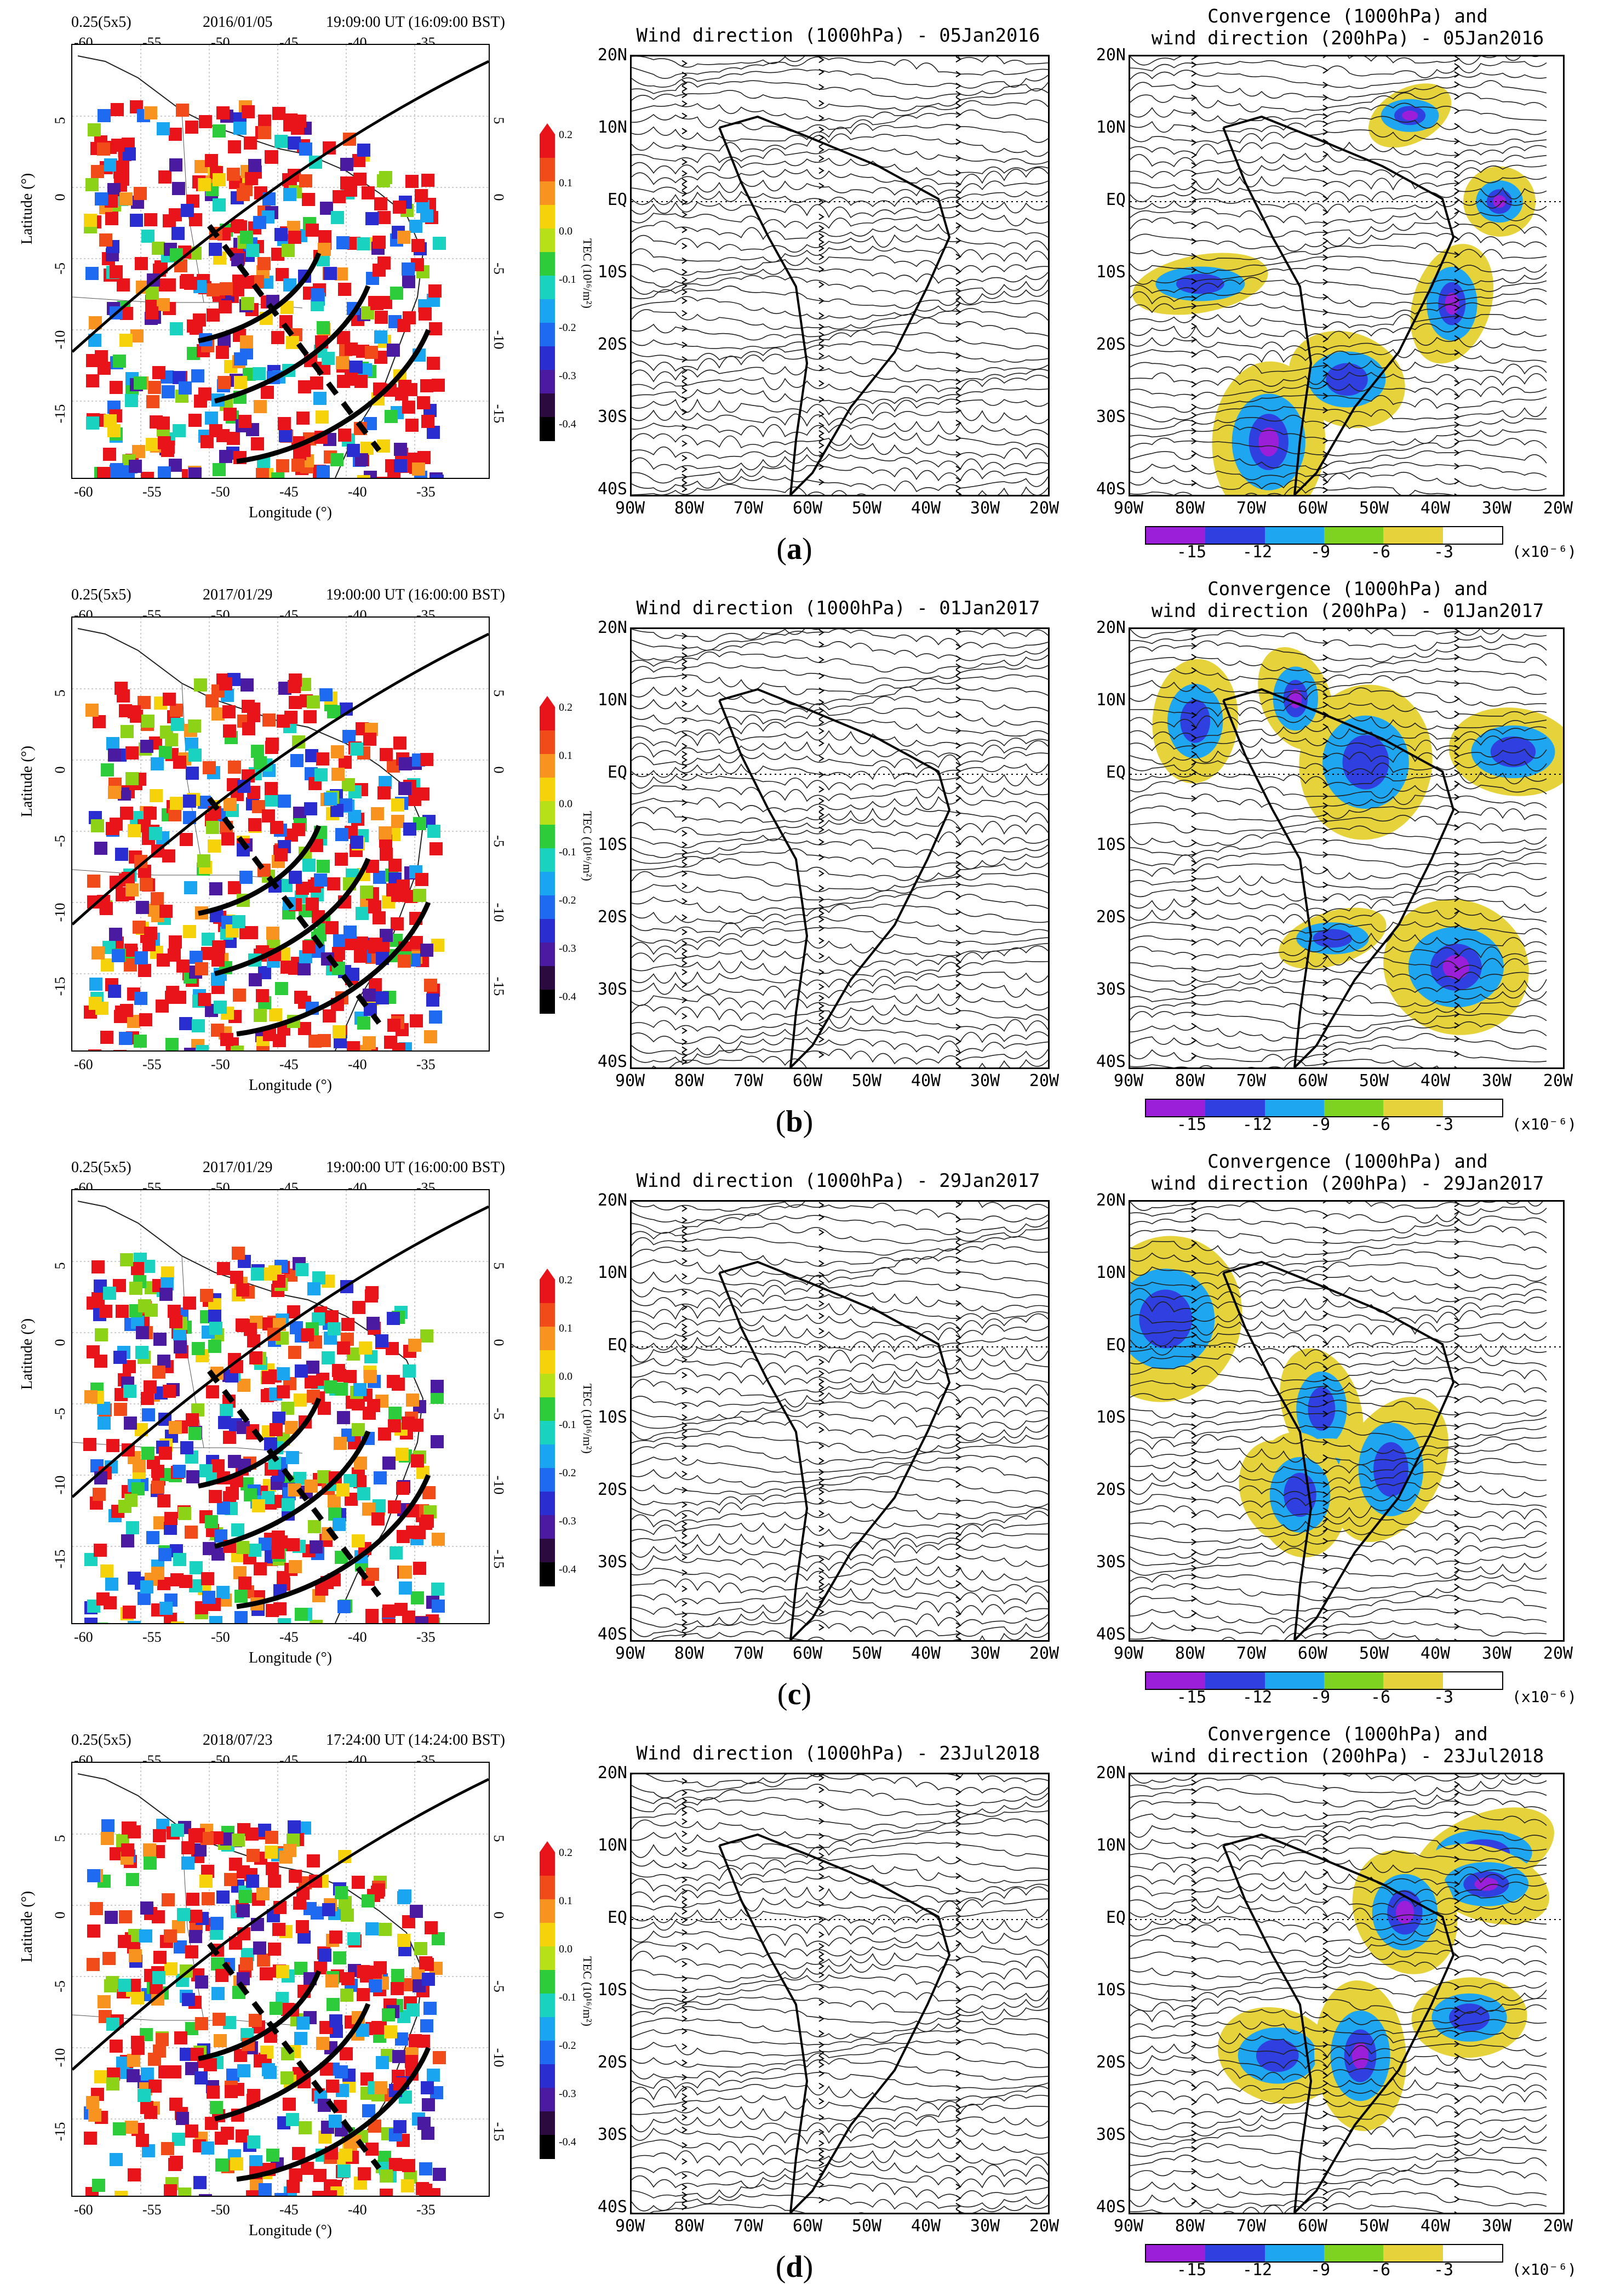 The width and height of the screenshot is (1615, 2296). What do you see at coordinates (567, 1473) in the screenshot?
I see `colorbar-tick: -0.2` at bounding box center [567, 1473].